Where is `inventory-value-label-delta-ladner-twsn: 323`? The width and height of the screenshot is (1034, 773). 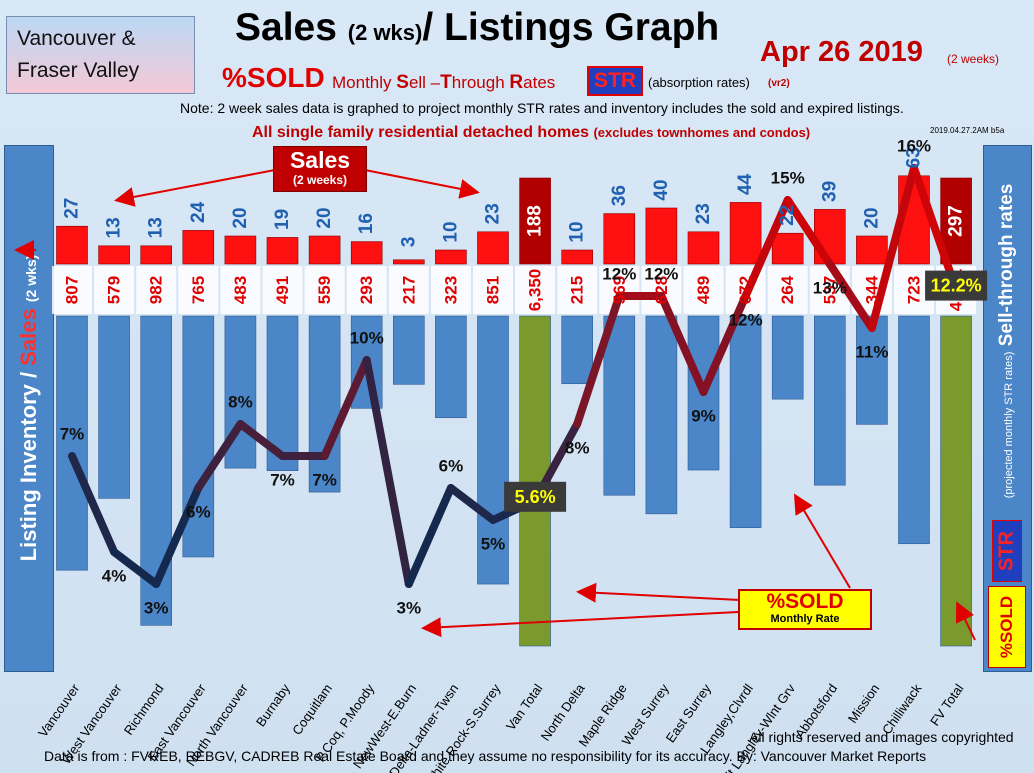
inventory-value-label-delta-ladner-twsn: 323 is located at coordinates (450, 290).